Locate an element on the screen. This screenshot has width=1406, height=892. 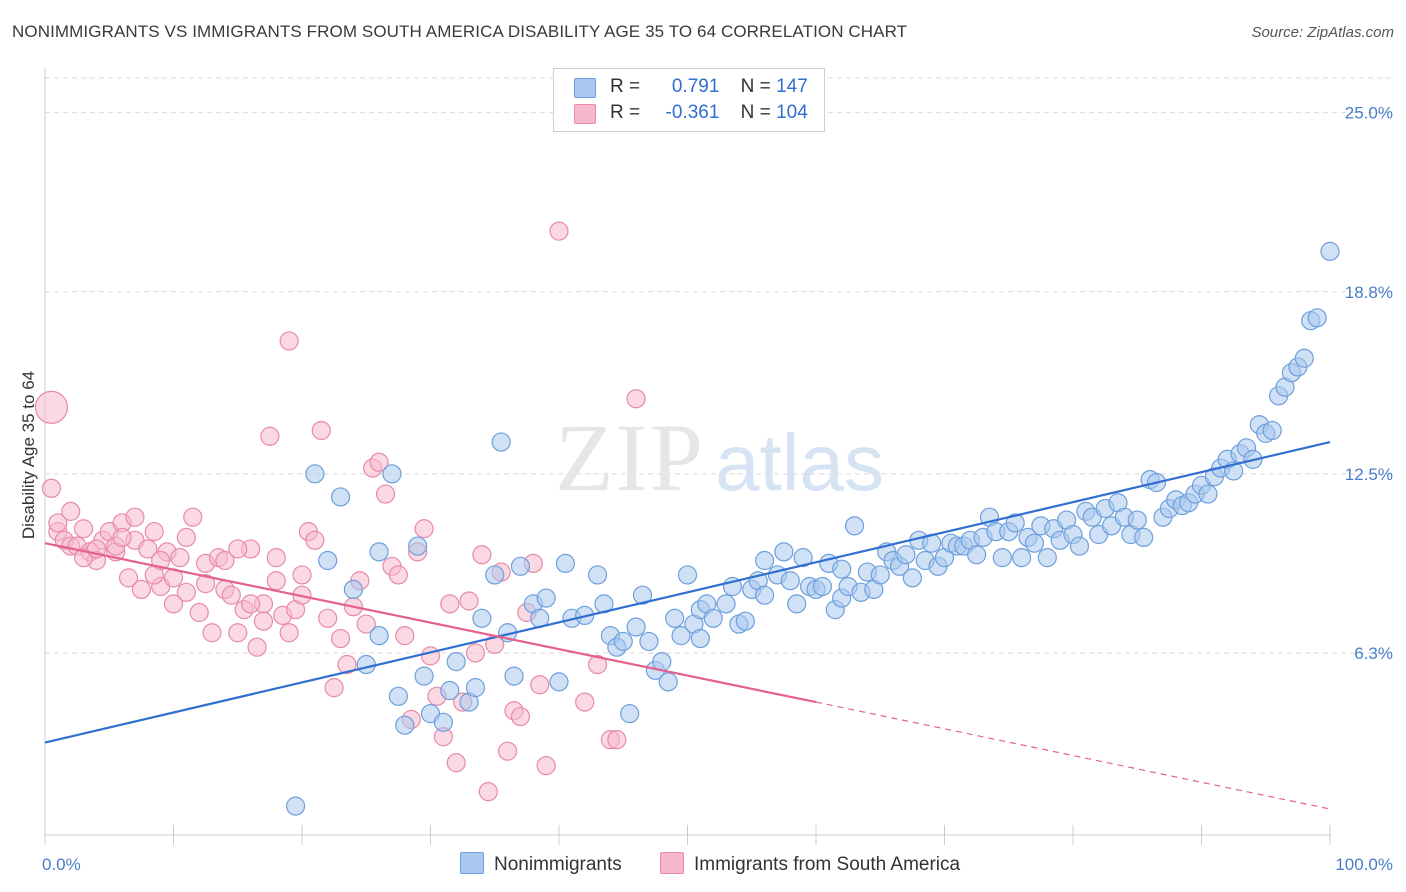
source-credit: Source: ZipAtlas.com is located at coordinates (1322, 32).